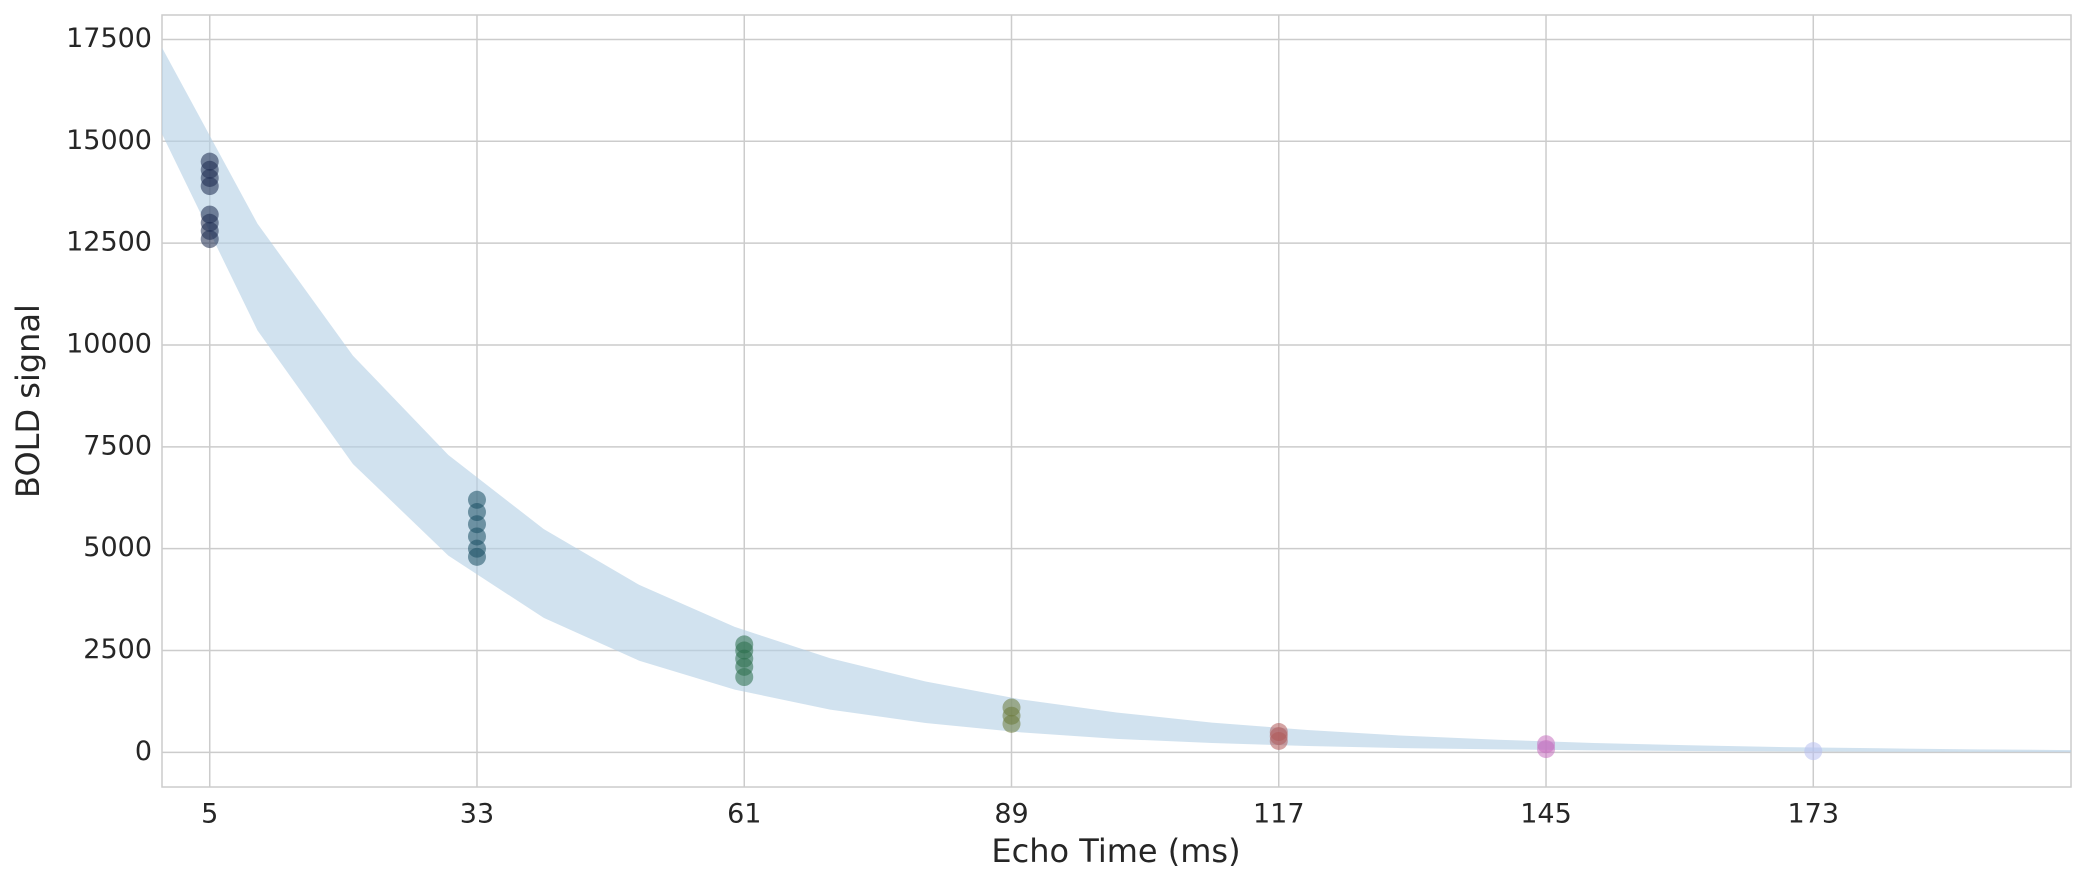  What do you see at coordinates (1546, 814) in the screenshot?
I see `x-tick-label: 145` at bounding box center [1546, 814].